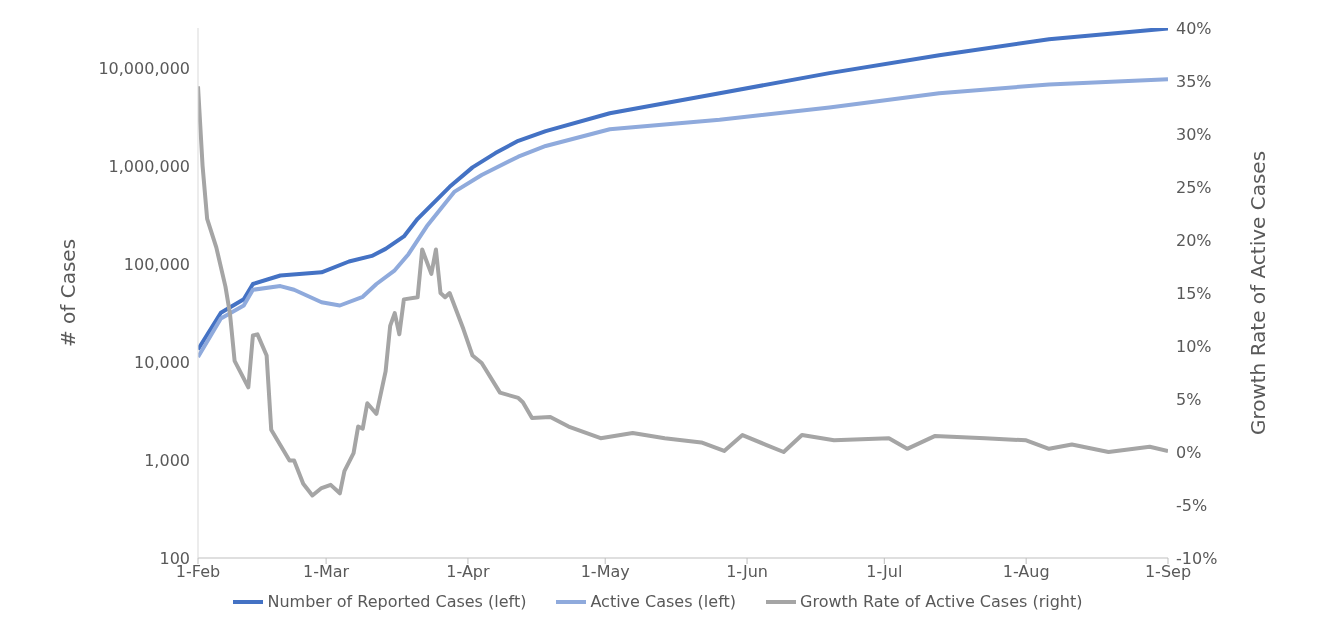  What do you see at coordinates (1189, 452) in the screenshot?
I see `y2-tick-label: 0%` at bounding box center [1189, 452].